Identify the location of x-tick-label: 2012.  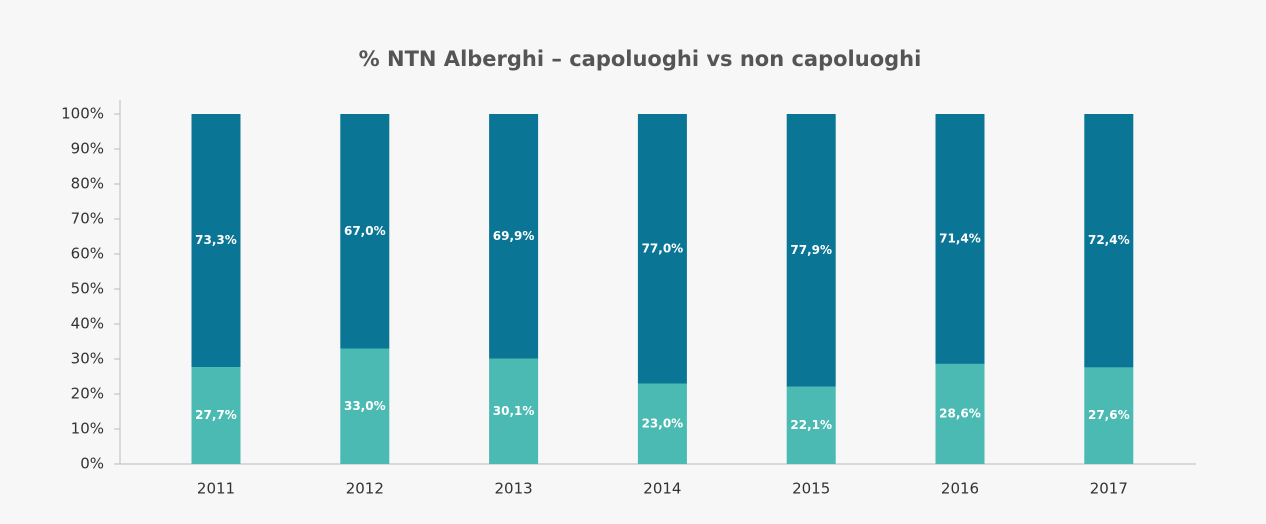
(365, 489).